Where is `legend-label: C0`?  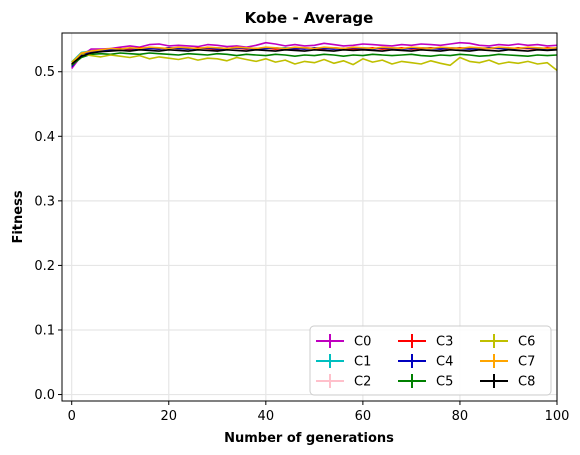
legend-label: C0 is located at coordinates (362, 342).